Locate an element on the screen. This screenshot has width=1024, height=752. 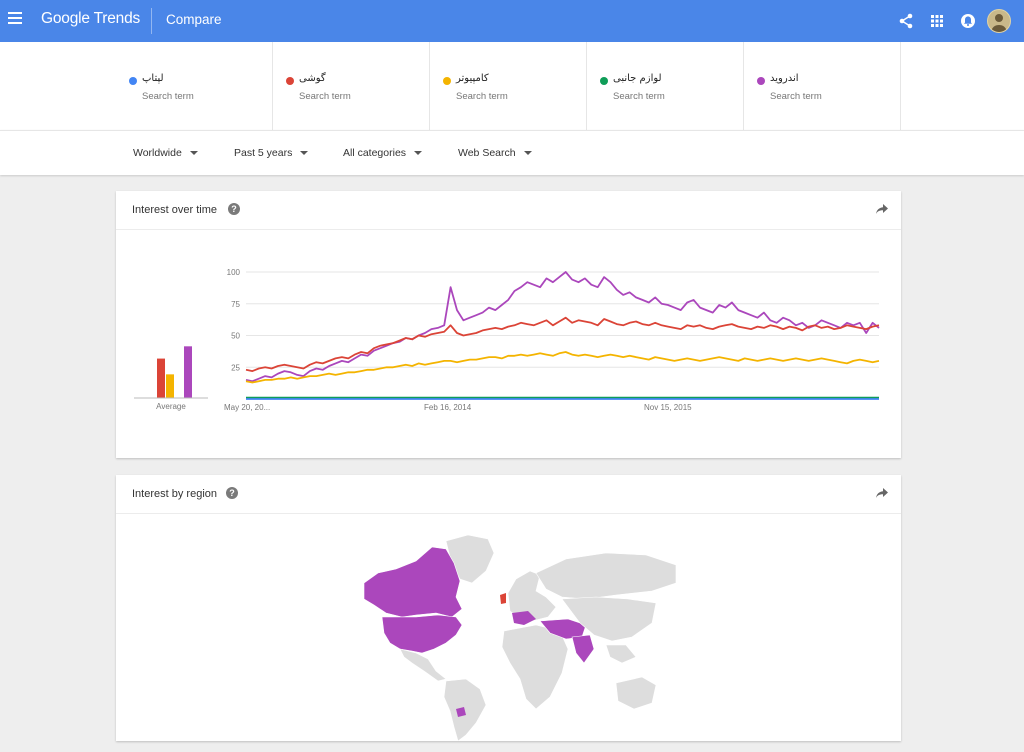
avatar is located at coordinates (999, 21).